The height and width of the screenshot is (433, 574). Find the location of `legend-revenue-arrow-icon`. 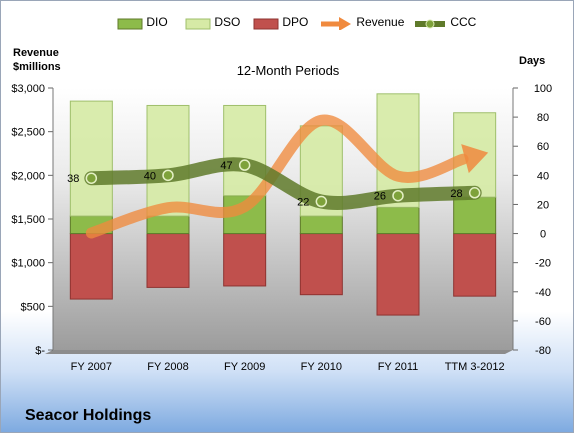

legend-revenue-arrow-icon is located at coordinates (336, 23).